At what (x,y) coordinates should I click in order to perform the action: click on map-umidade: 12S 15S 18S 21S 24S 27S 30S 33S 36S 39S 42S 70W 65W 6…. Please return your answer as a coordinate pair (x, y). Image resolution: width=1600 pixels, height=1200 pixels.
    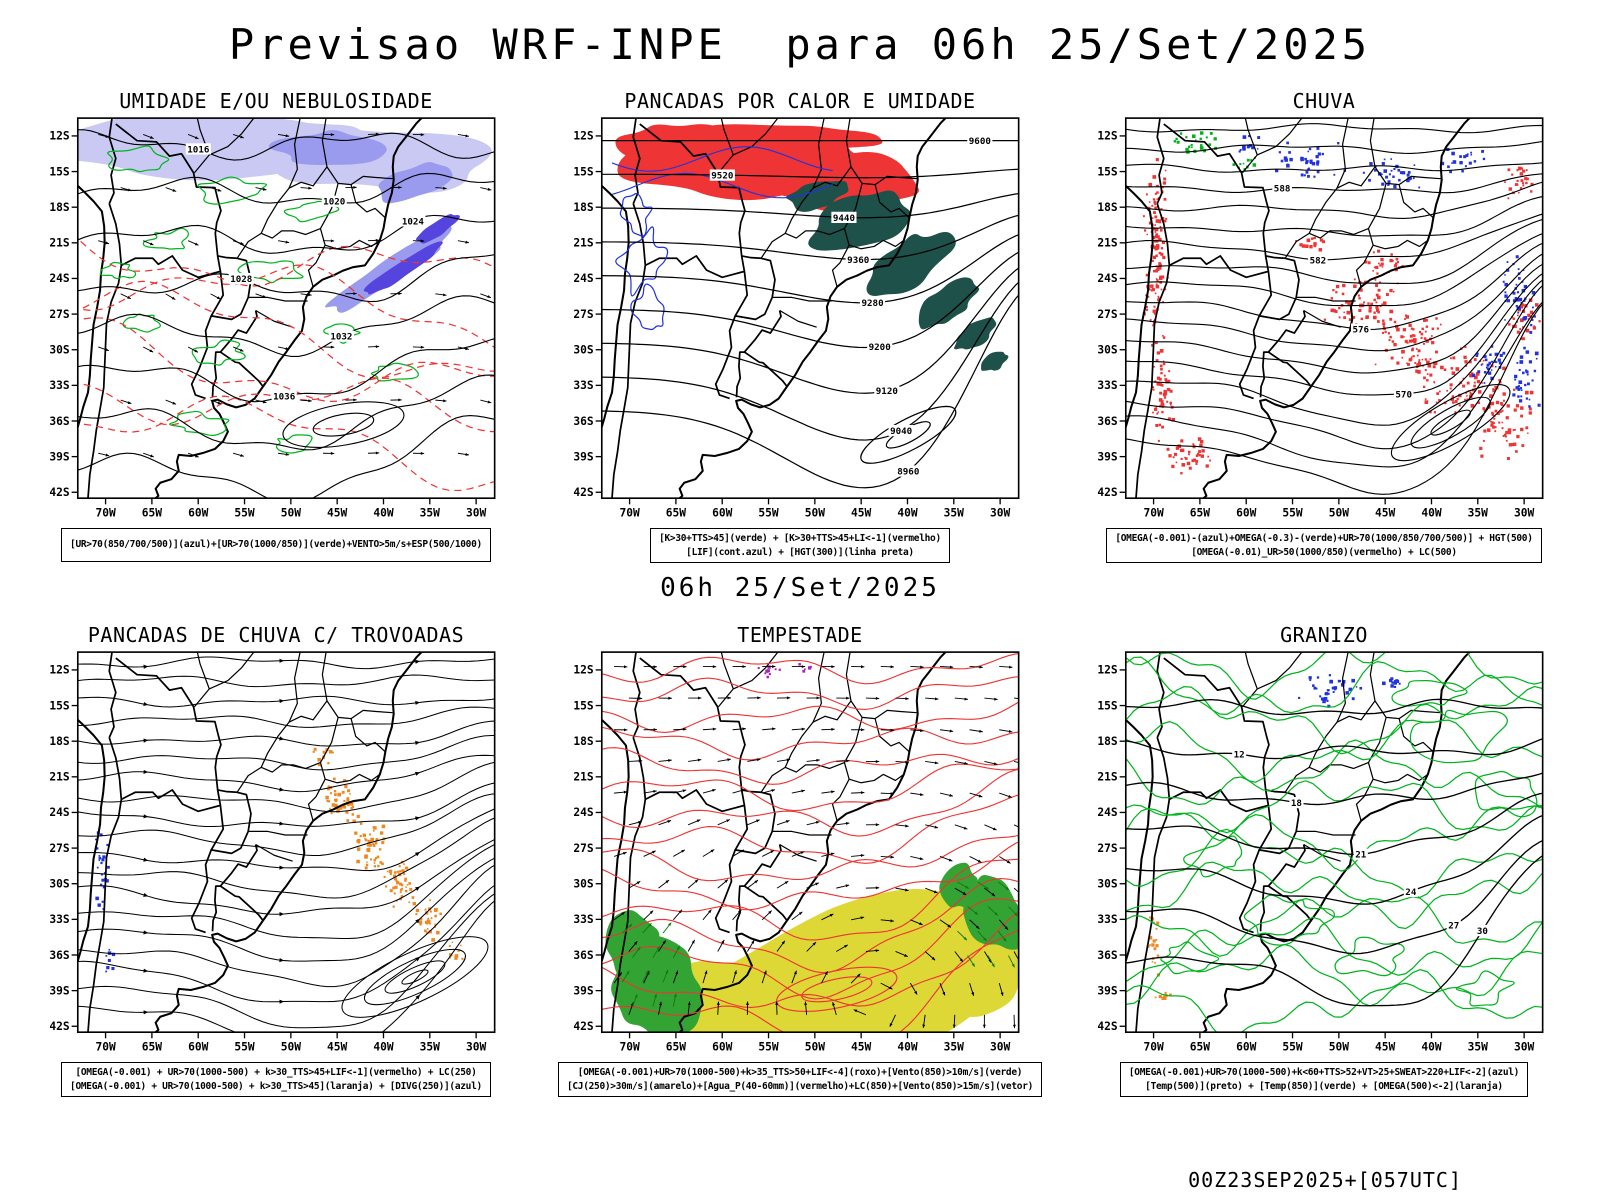
    Looking at the image, I should click on (272, 318).